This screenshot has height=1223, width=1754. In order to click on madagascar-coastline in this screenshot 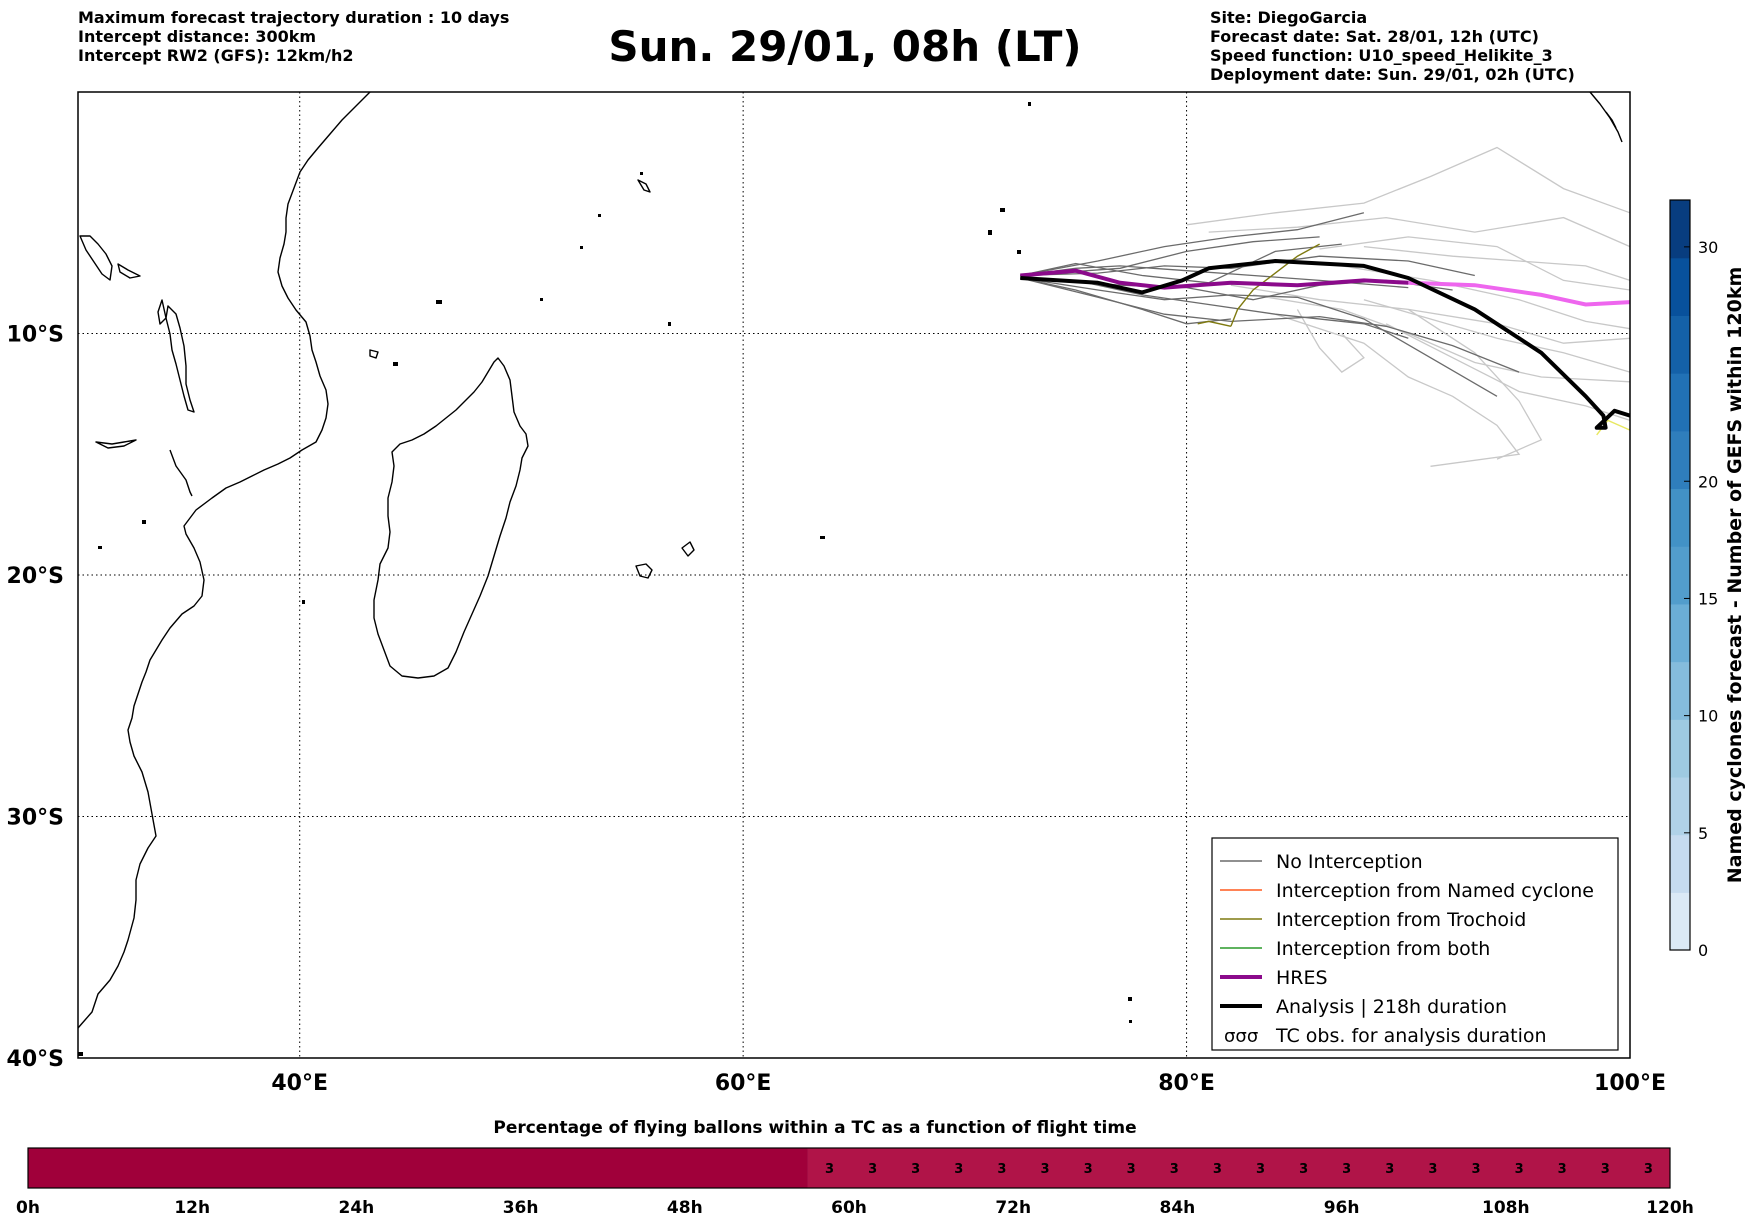, I will do `click(451, 518)`.